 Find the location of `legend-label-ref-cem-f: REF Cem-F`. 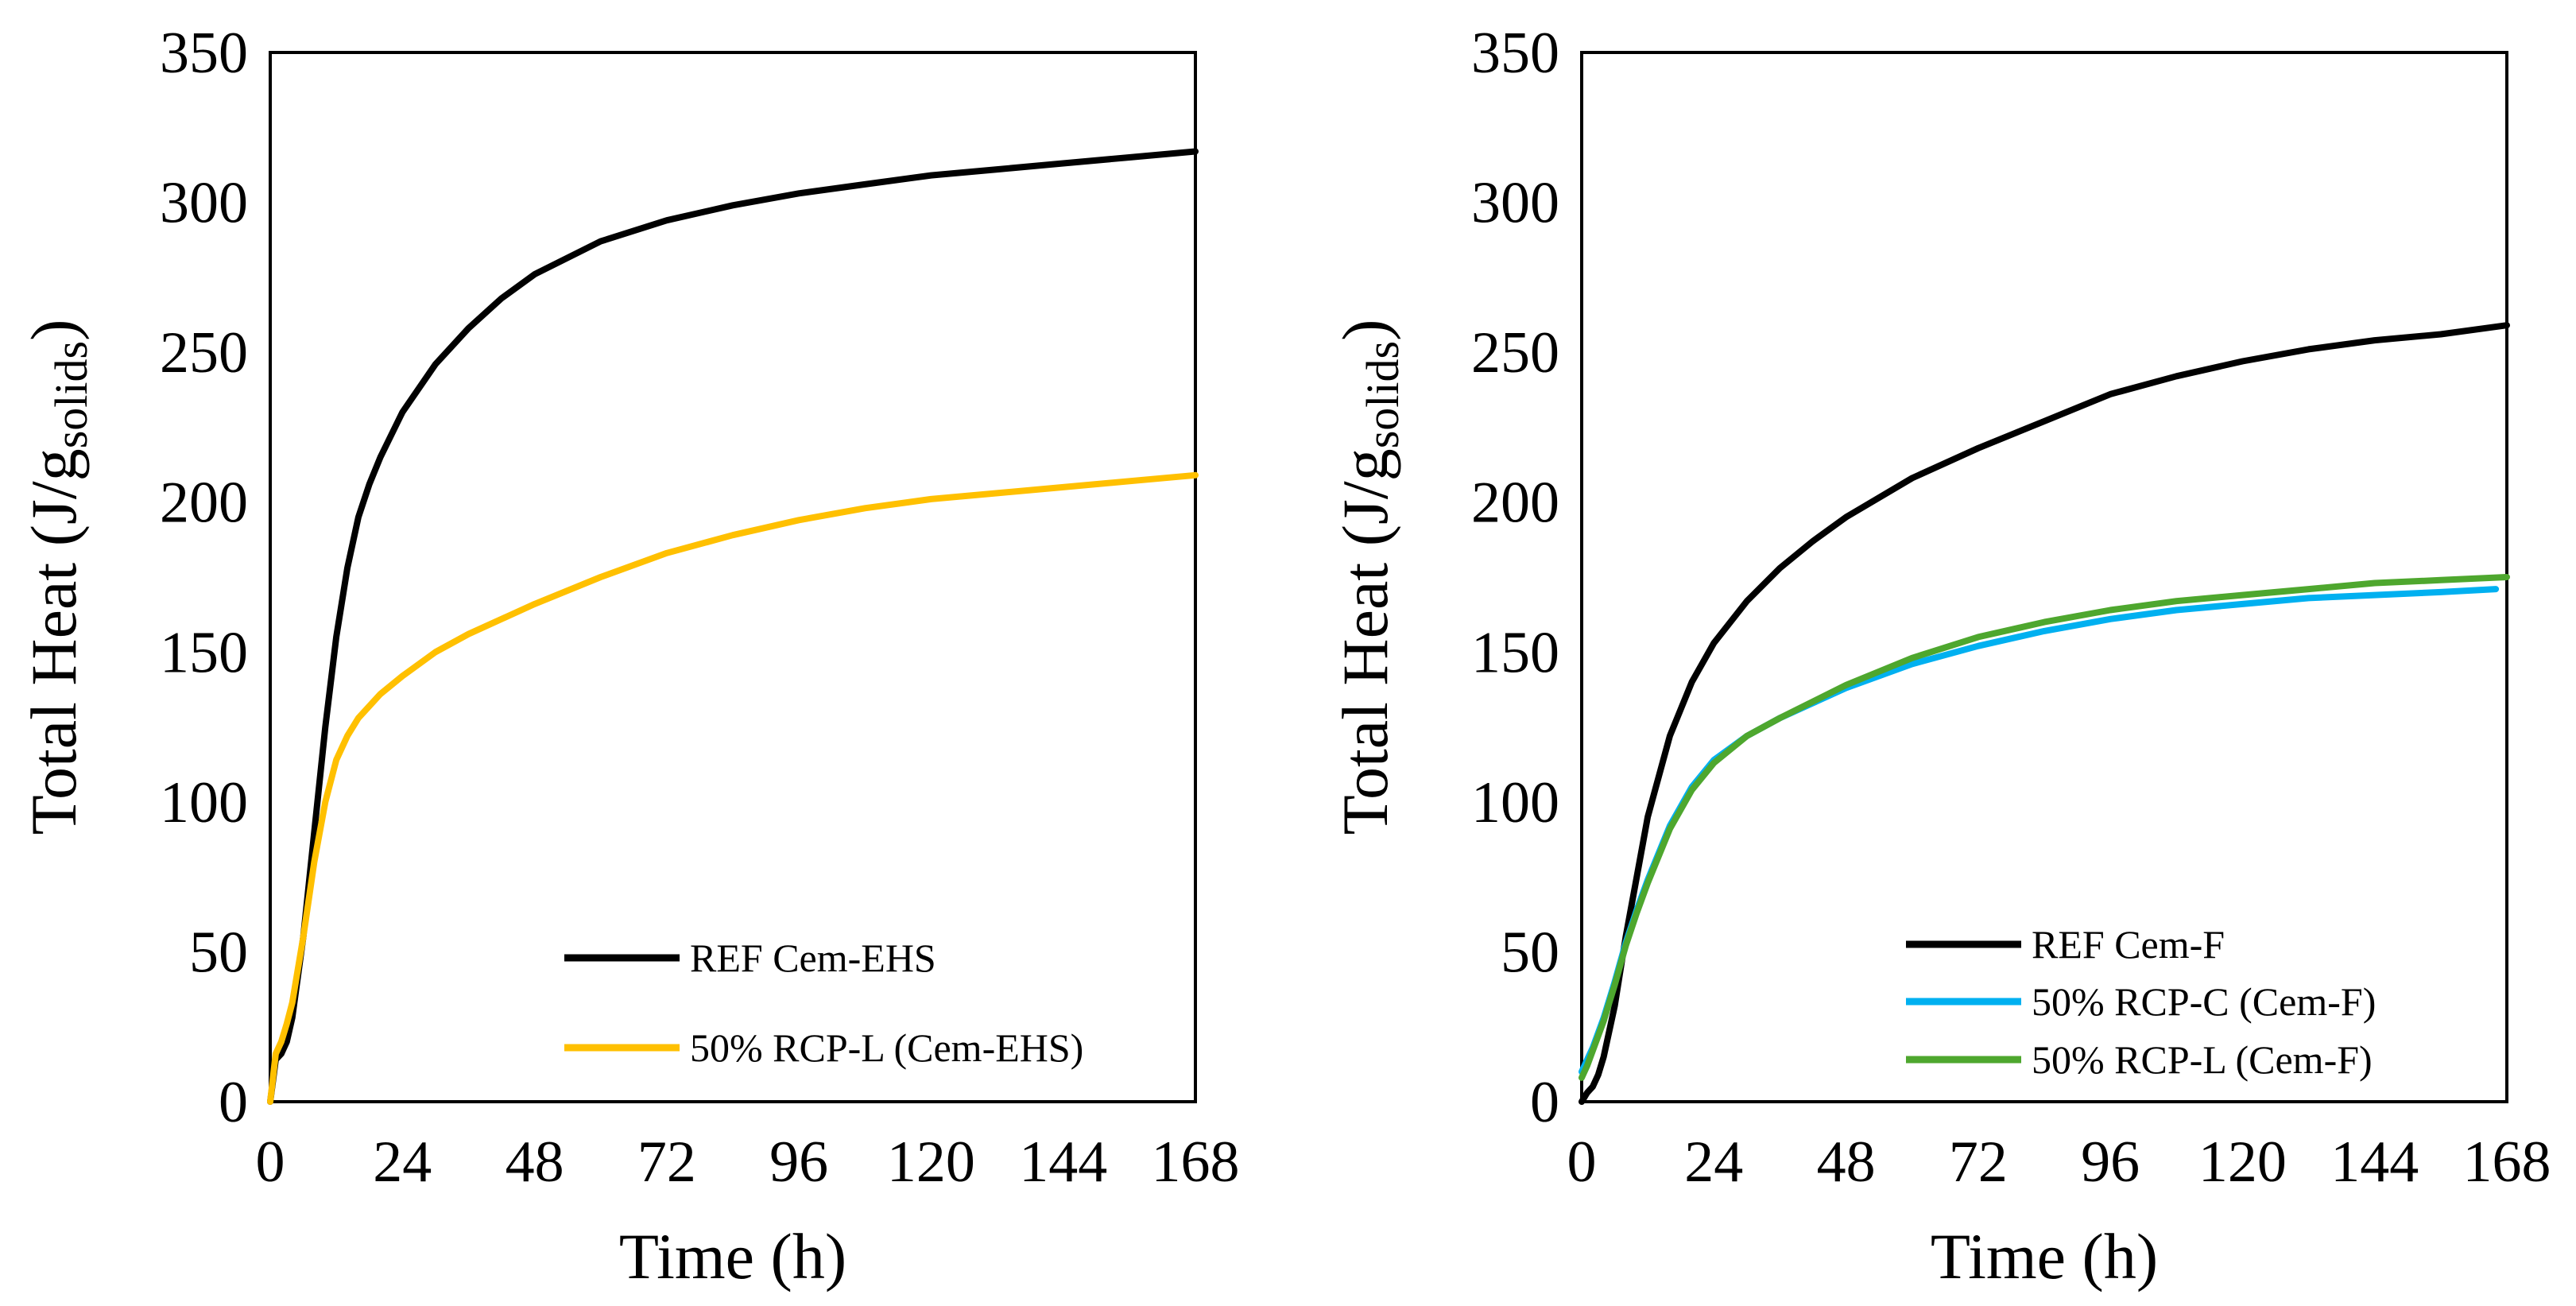

legend-label-ref-cem-f: REF Cem-F is located at coordinates (2128, 944).